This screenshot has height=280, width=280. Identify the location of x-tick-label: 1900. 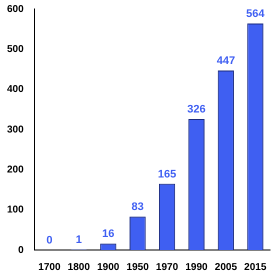
(108, 267).